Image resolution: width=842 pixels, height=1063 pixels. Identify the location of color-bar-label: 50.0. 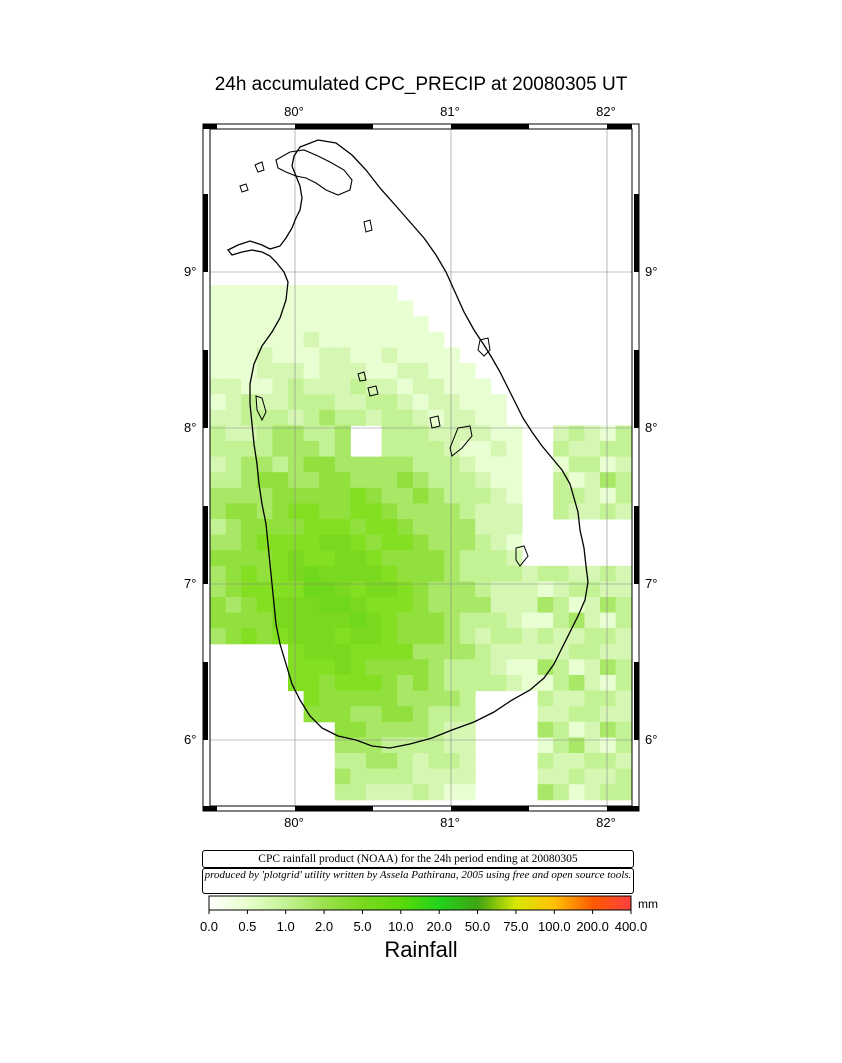
(477, 926).